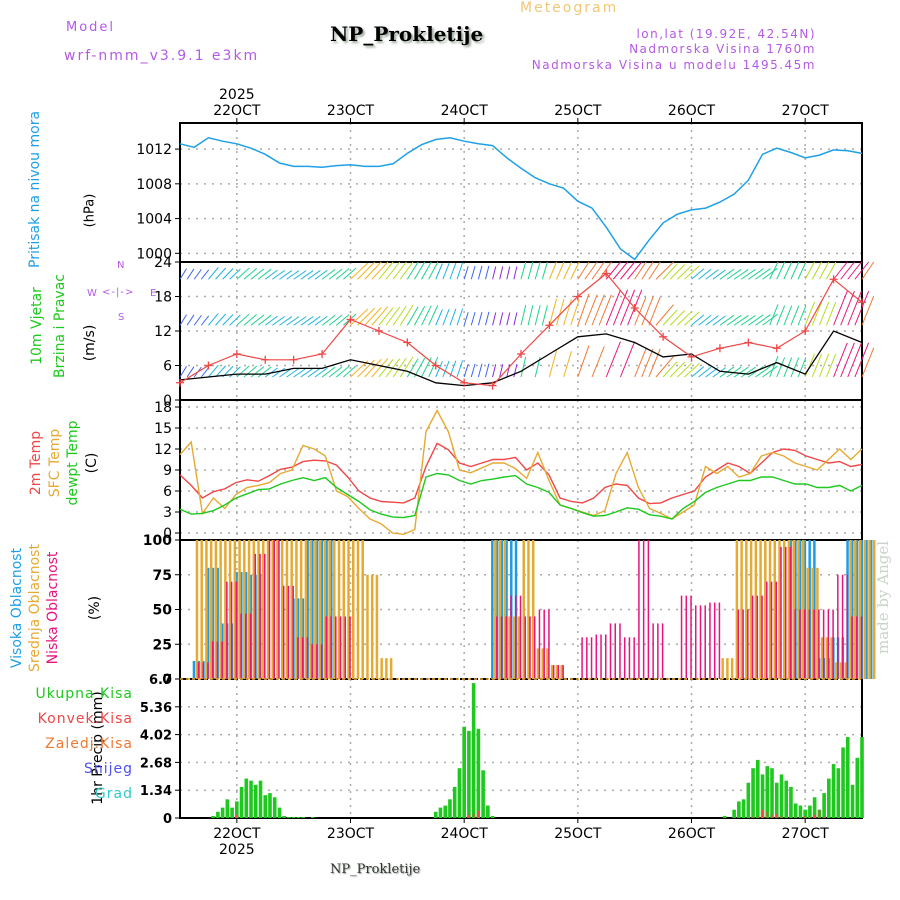 Image resolution: width=900 pixels, height=900 pixels. I want to click on temp-sfc-line, so click(521, 472).